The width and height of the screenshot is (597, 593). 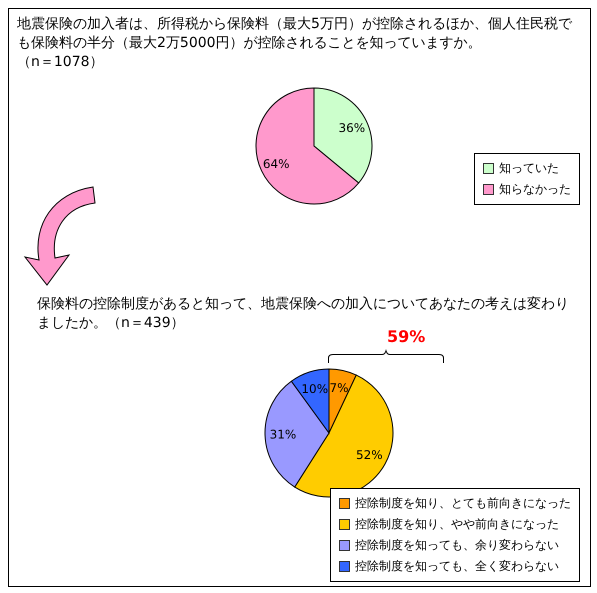 I want to click on legend-label: 控除制度を知り、とても前向きになった, so click(x=463, y=503).